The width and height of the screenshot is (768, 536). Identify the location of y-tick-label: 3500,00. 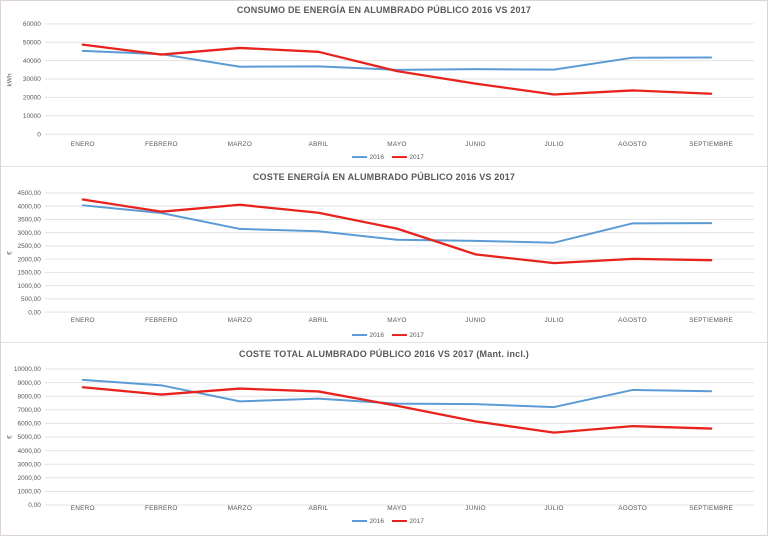
(29, 220).